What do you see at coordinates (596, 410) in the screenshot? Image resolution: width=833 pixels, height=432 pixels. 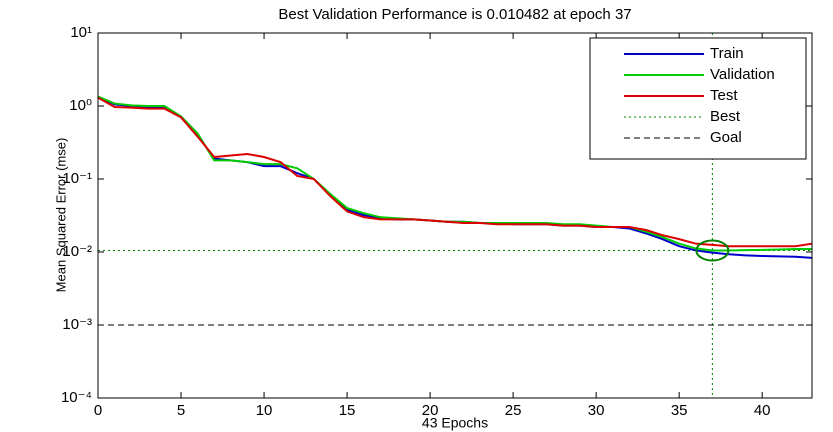 I see `x-tick-label: 30` at bounding box center [596, 410].